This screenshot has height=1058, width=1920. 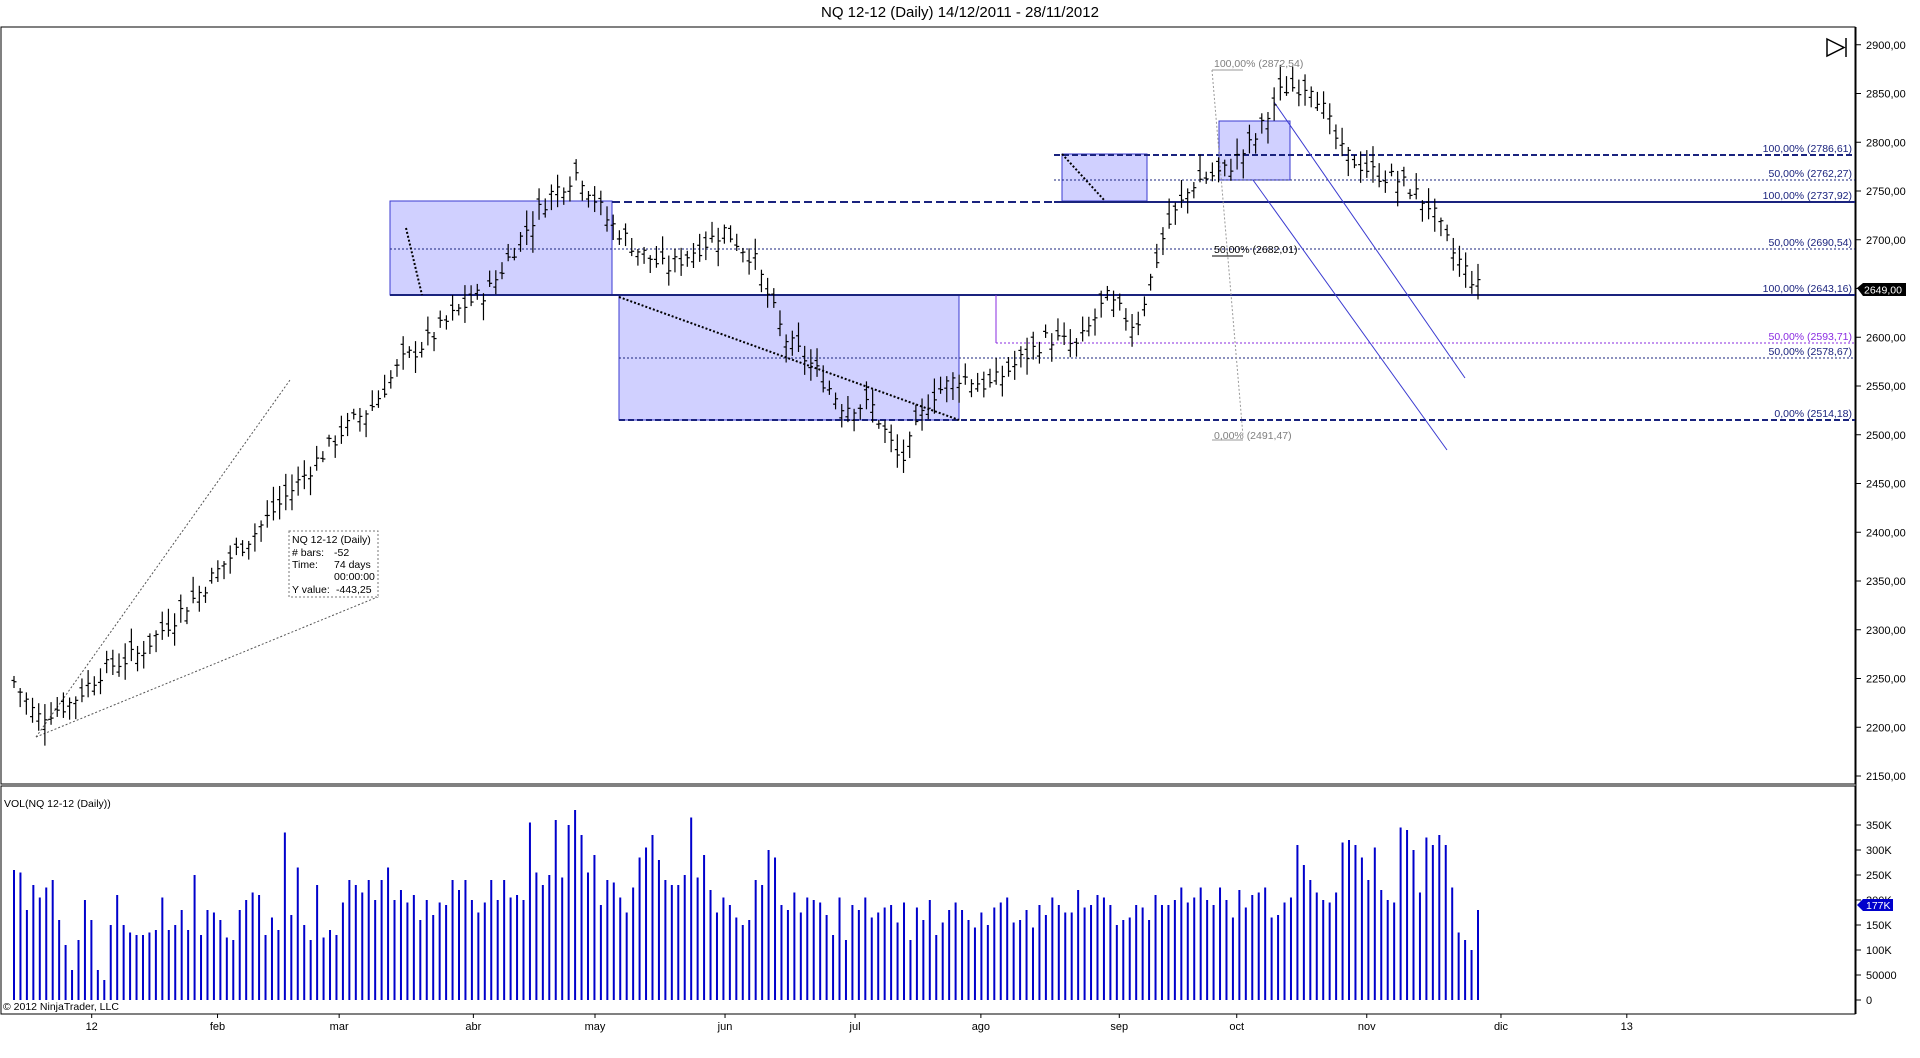 I want to click on time-axis-label: ago, so click(x=981, y=1027).